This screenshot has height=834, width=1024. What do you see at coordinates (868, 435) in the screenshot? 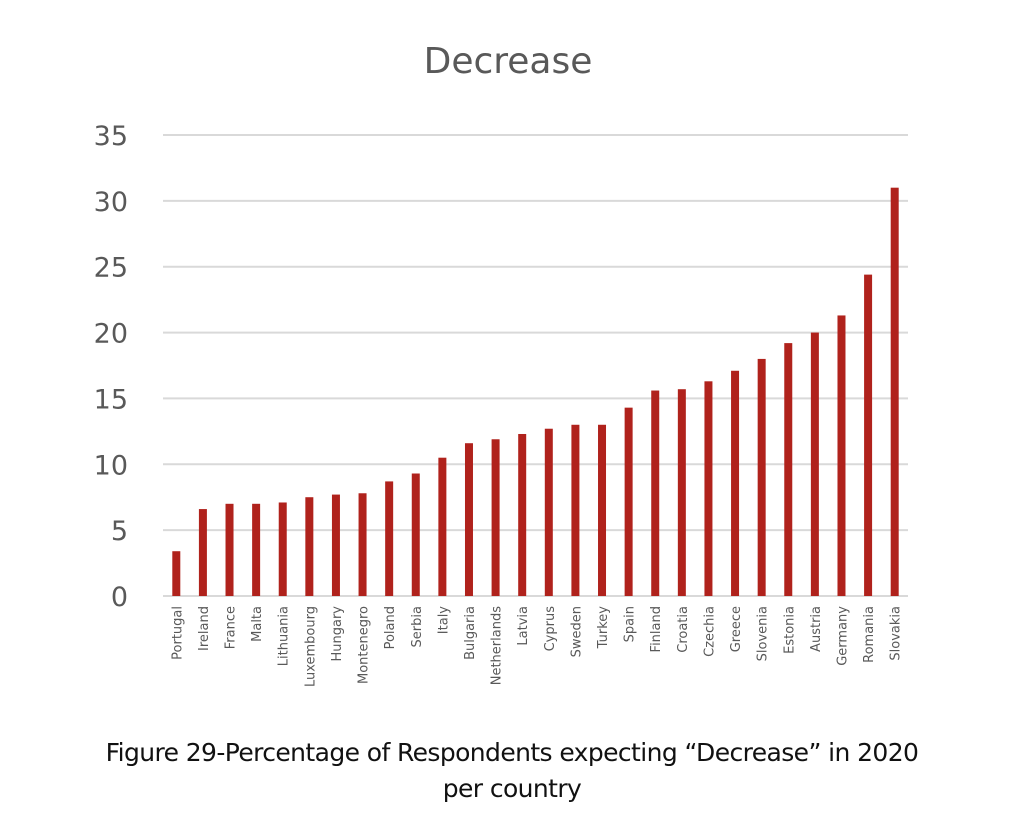
I see `bar-romania` at bounding box center [868, 435].